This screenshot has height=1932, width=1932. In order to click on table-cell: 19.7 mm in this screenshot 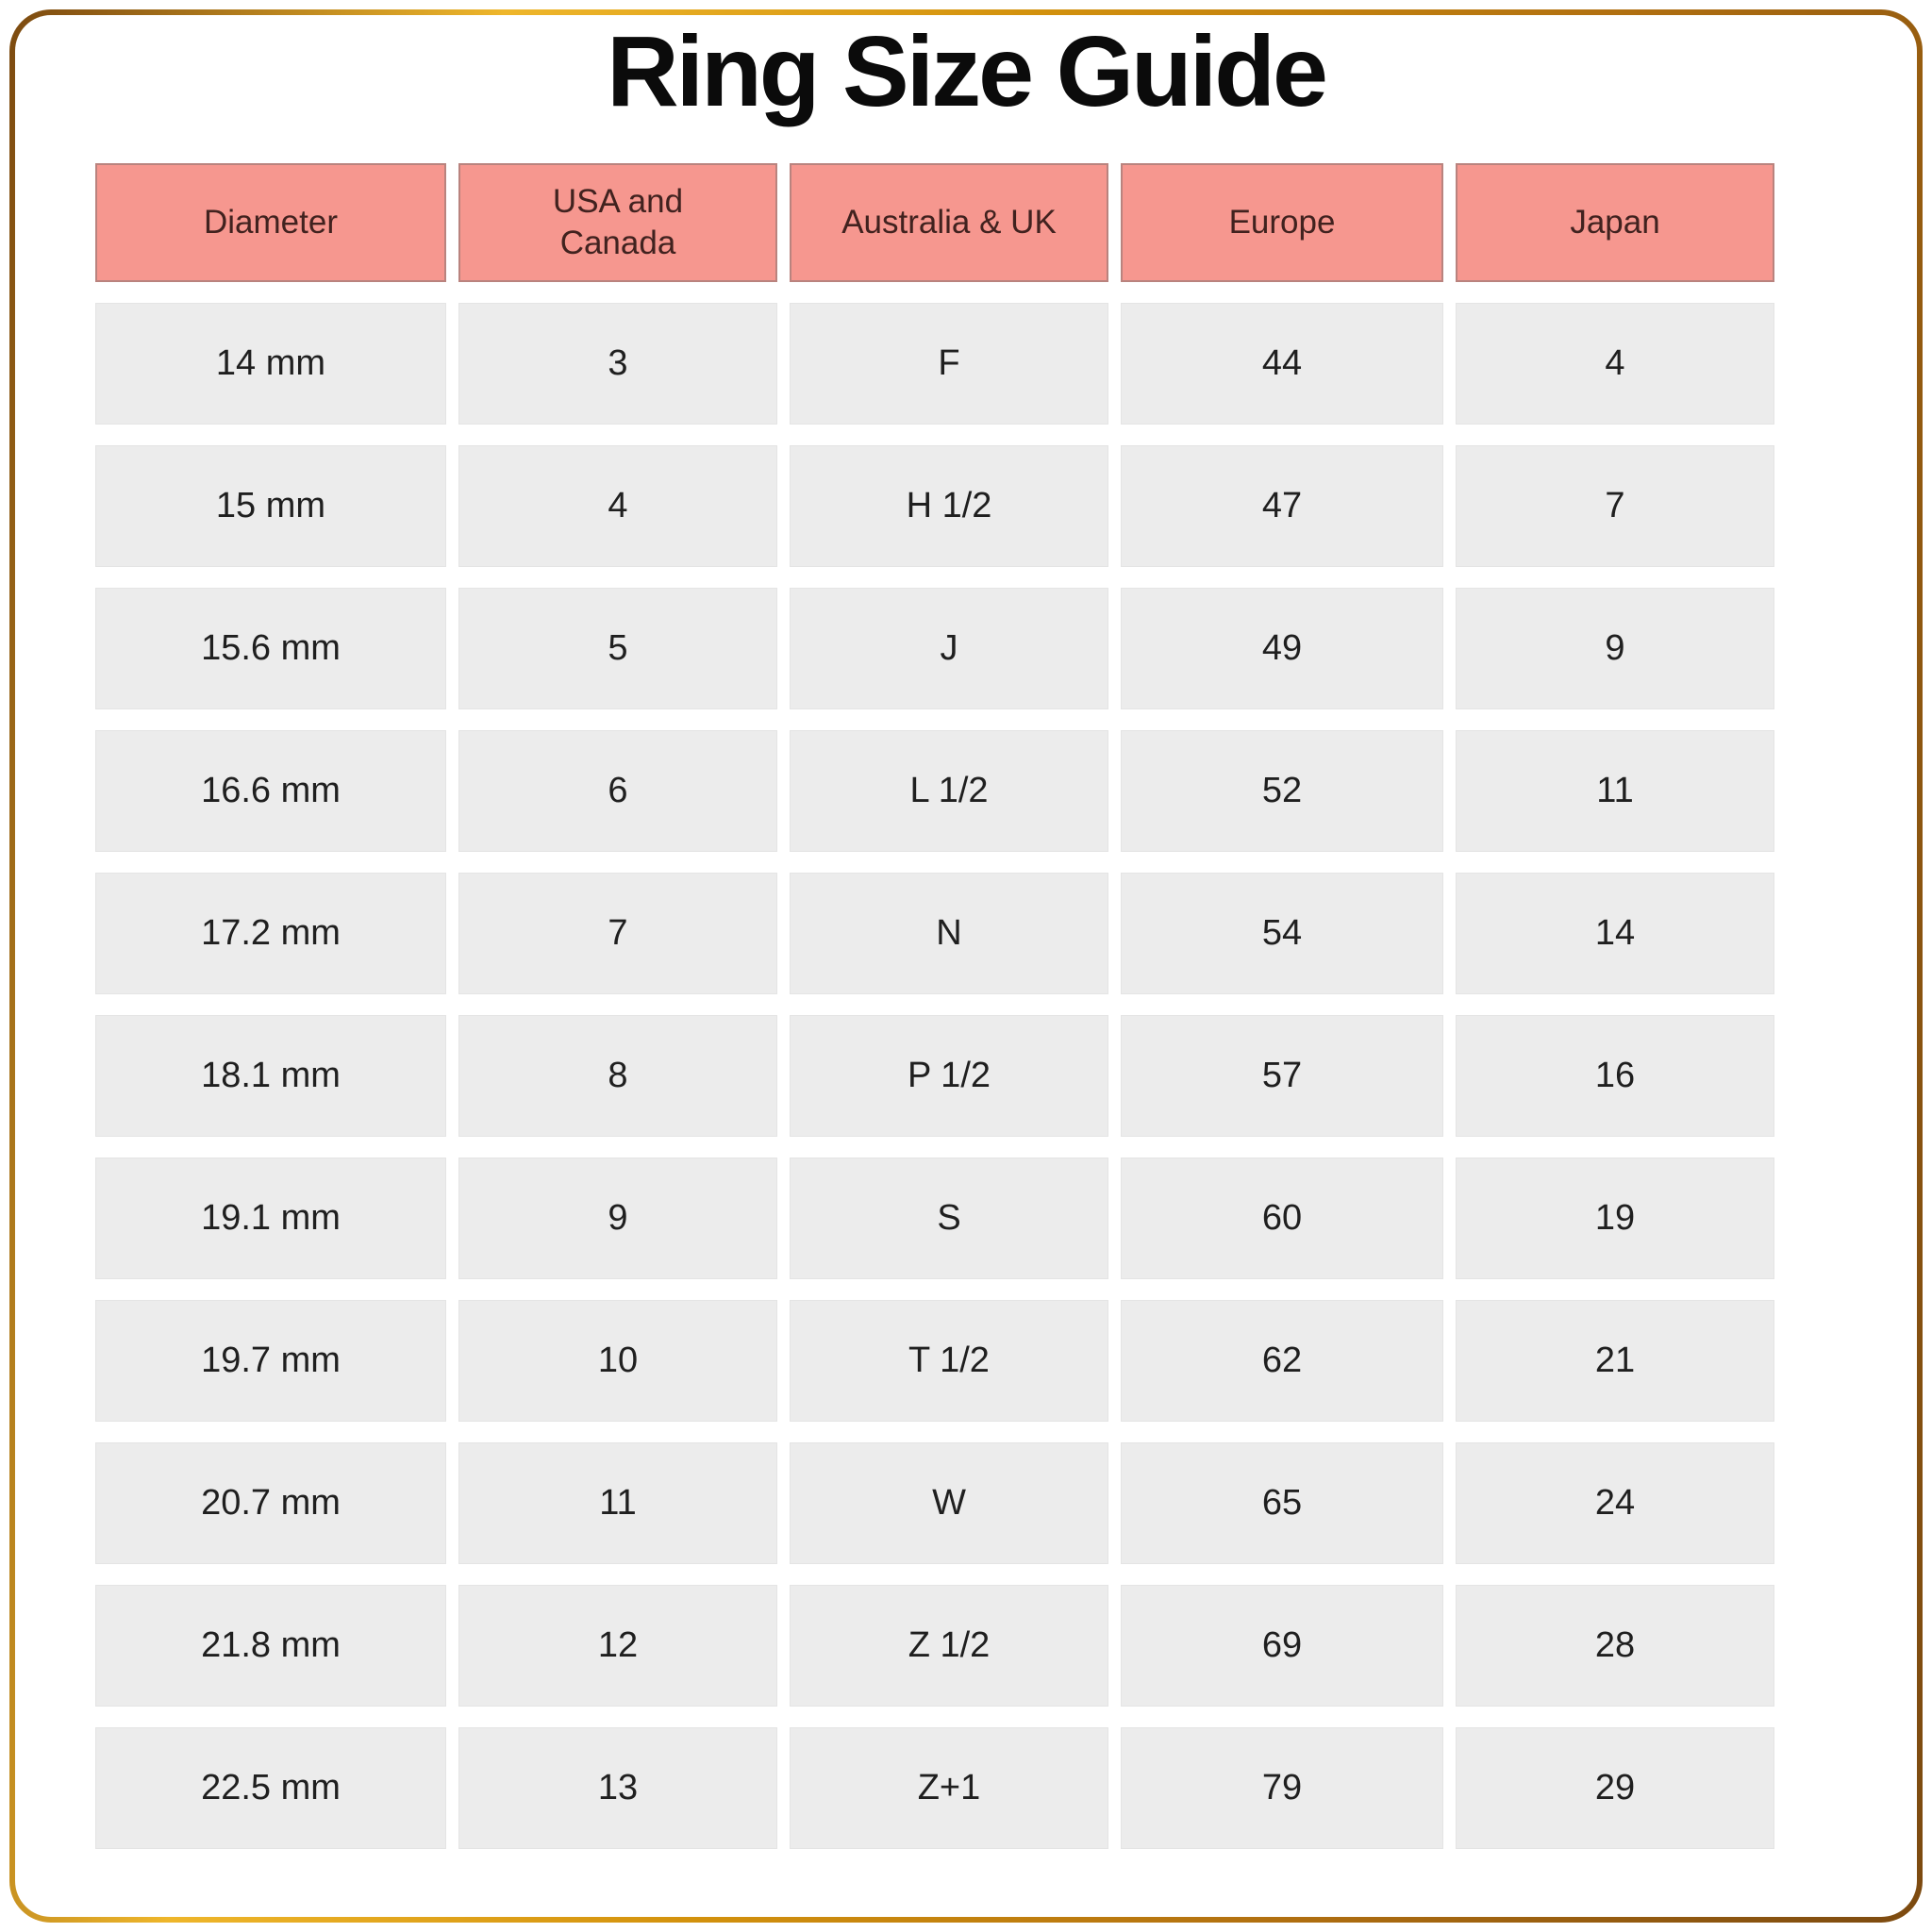, I will do `click(271, 1361)`.